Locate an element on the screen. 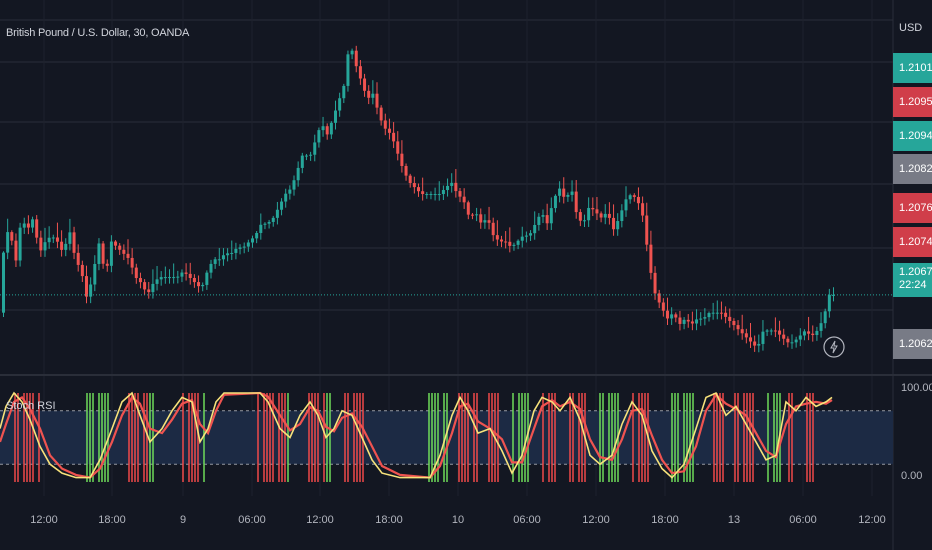 The height and width of the screenshot is (550, 932). price-badge: 1.20762 is located at coordinates (912, 208).